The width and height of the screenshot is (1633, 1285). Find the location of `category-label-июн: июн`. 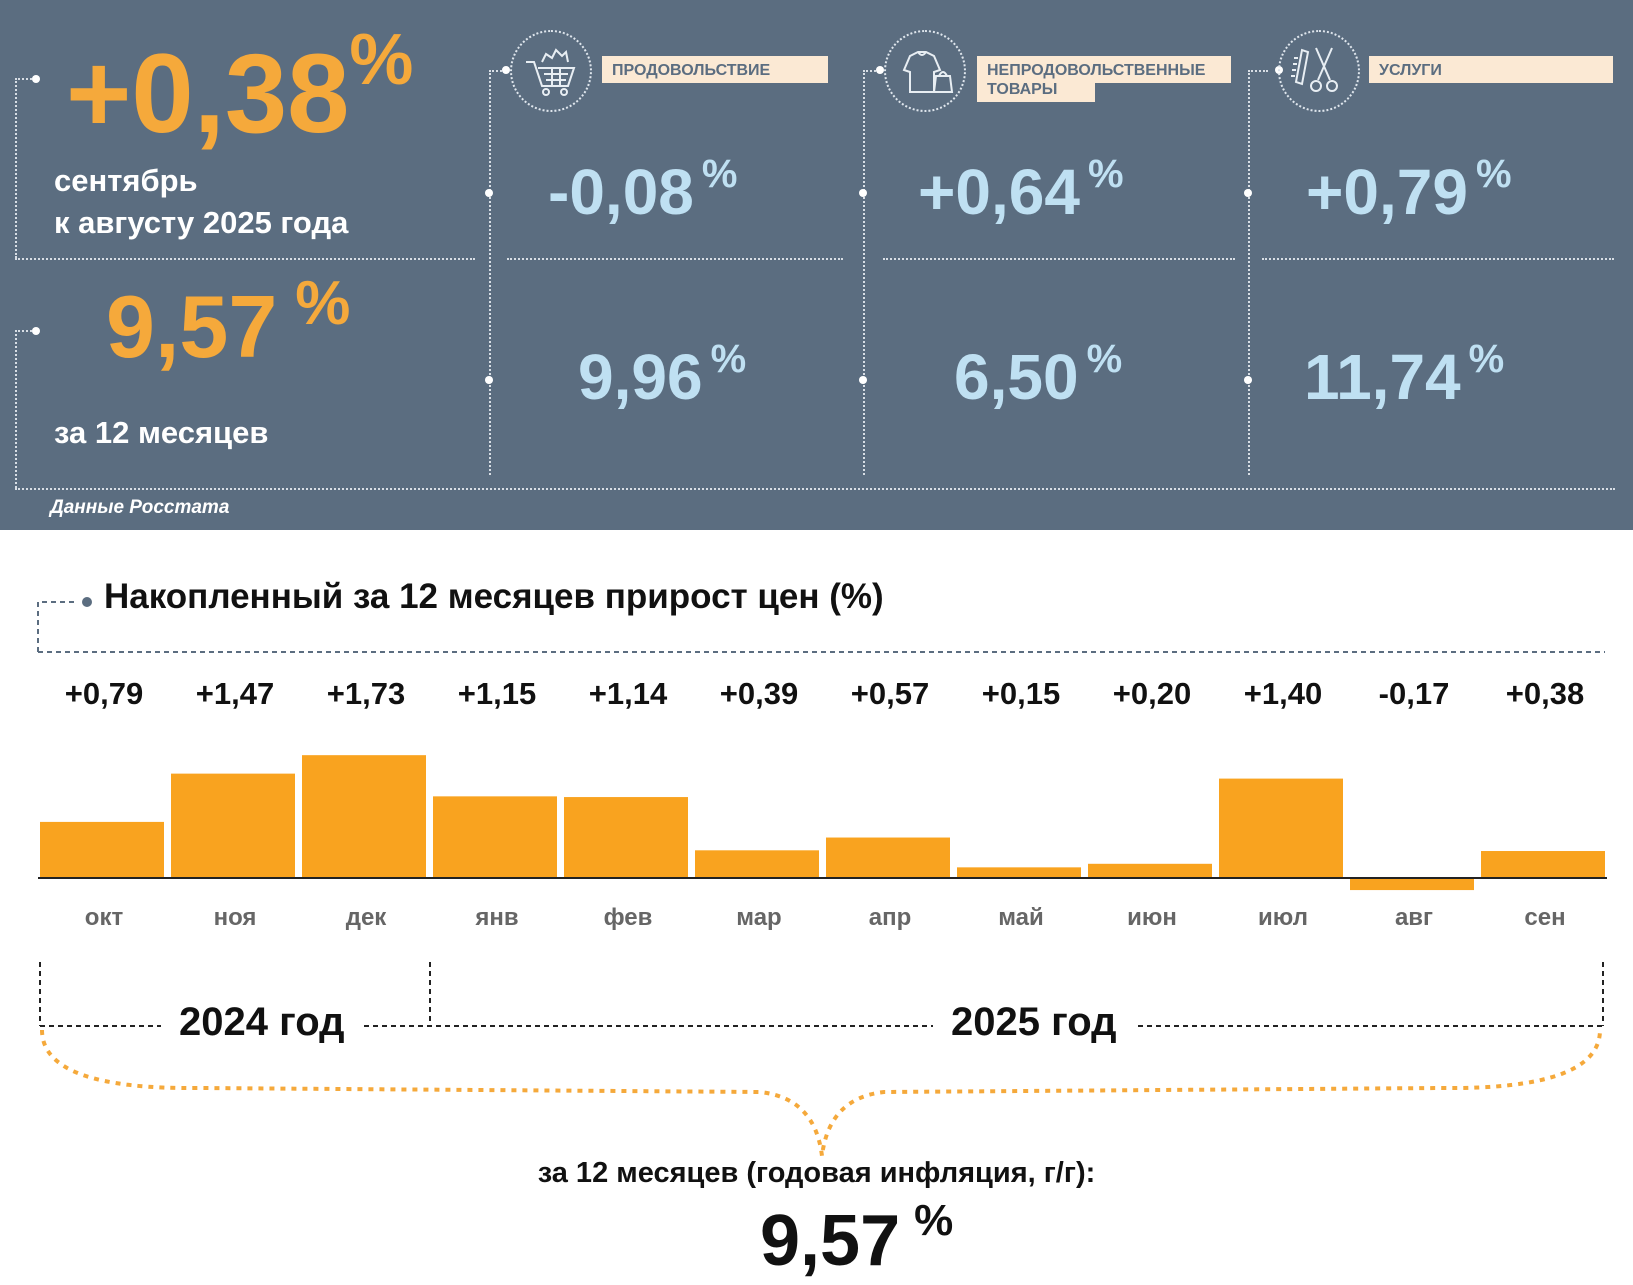

category-label-июн: июн is located at coordinates (1152, 917).